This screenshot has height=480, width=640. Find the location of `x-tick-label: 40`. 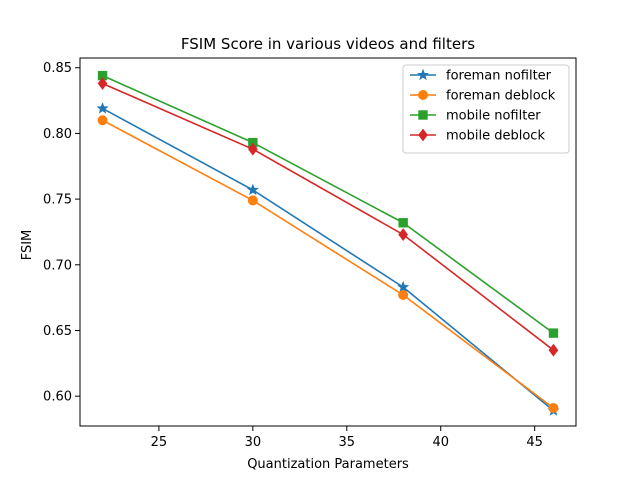

x-tick-label: 40 is located at coordinates (440, 442).